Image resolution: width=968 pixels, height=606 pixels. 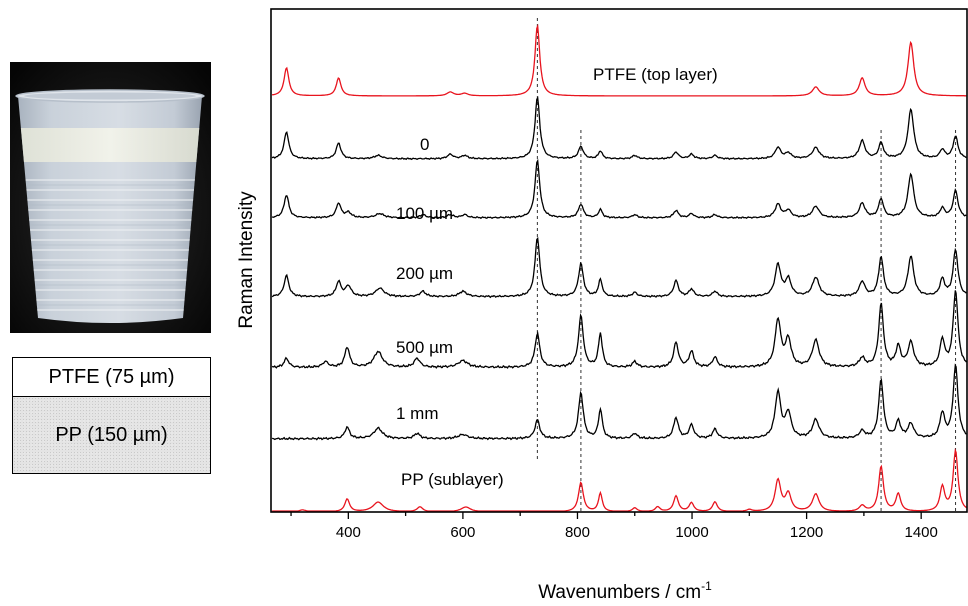 What do you see at coordinates (706, 586) in the screenshot?
I see `x-axis-title-superscript: -1` at bounding box center [706, 586].